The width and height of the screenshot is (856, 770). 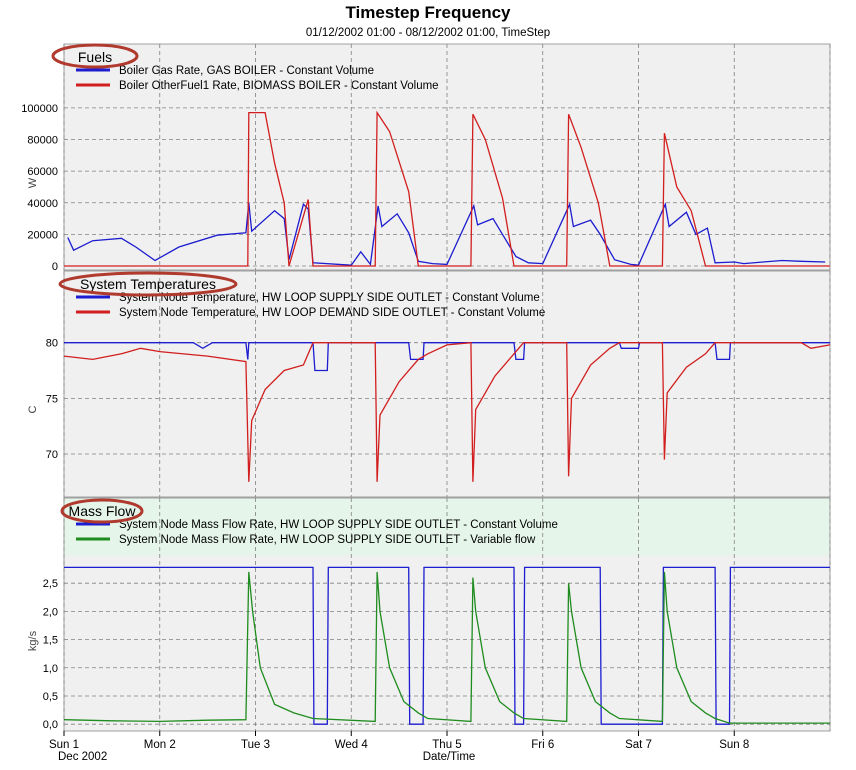 What do you see at coordinates (50, 584) in the screenshot?
I see `y-tick-label: 2,5` at bounding box center [50, 584].